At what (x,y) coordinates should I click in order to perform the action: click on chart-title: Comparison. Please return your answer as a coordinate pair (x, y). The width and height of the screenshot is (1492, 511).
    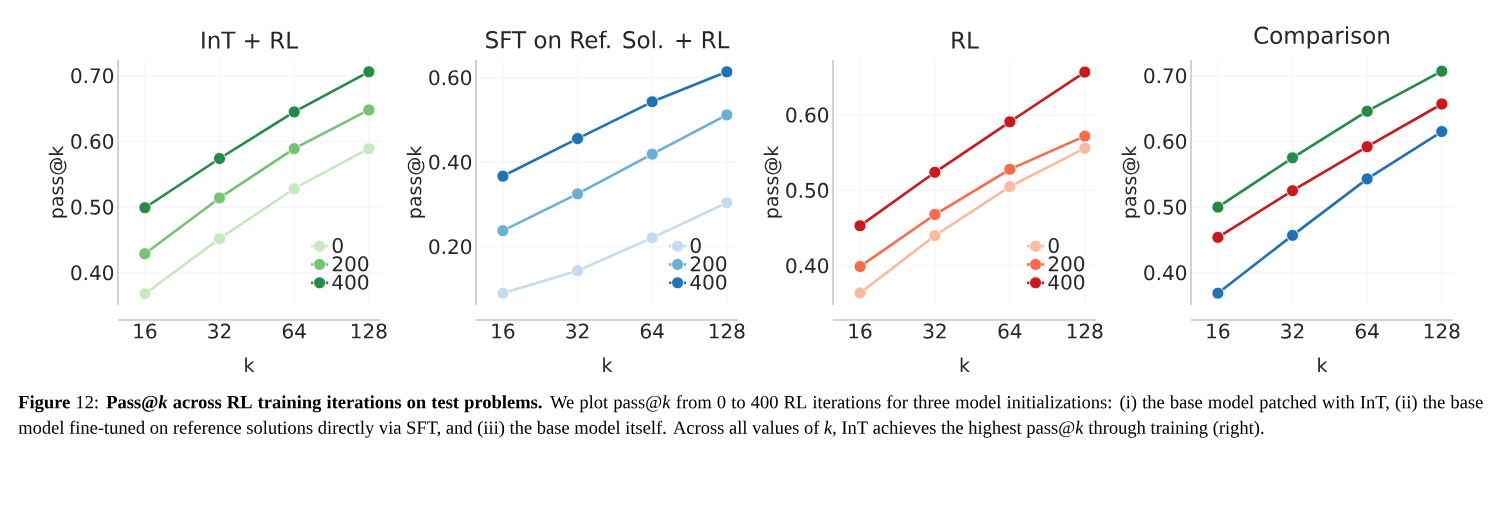
    Looking at the image, I should click on (1321, 37).